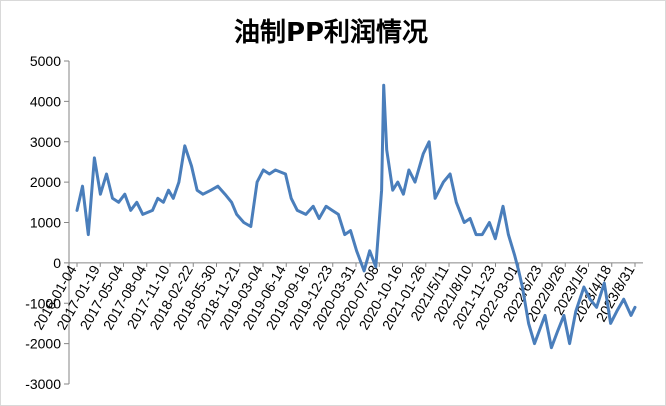  Describe the element at coordinates (356, 264) in the screenshot. I see `x-axis` at that location.